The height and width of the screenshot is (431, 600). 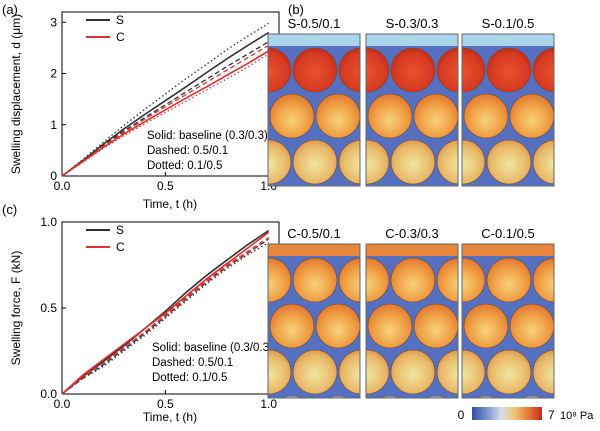 What do you see at coordinates (48, 394) in the screenshot?
I see `y-tick-label: 0.0` at bounding box center [48, 394].